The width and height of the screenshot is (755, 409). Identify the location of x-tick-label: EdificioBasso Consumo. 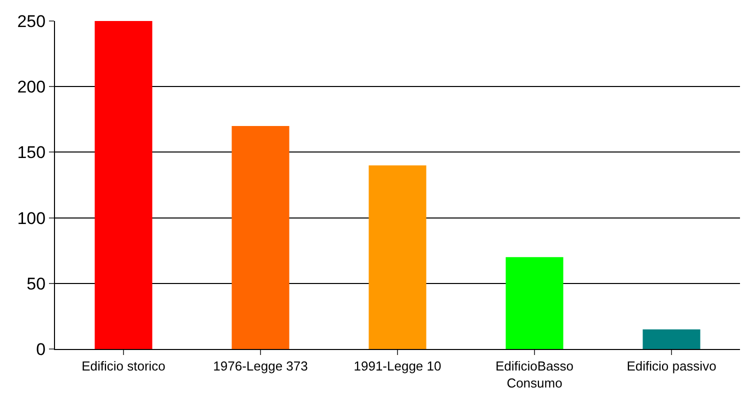
(534, 374).